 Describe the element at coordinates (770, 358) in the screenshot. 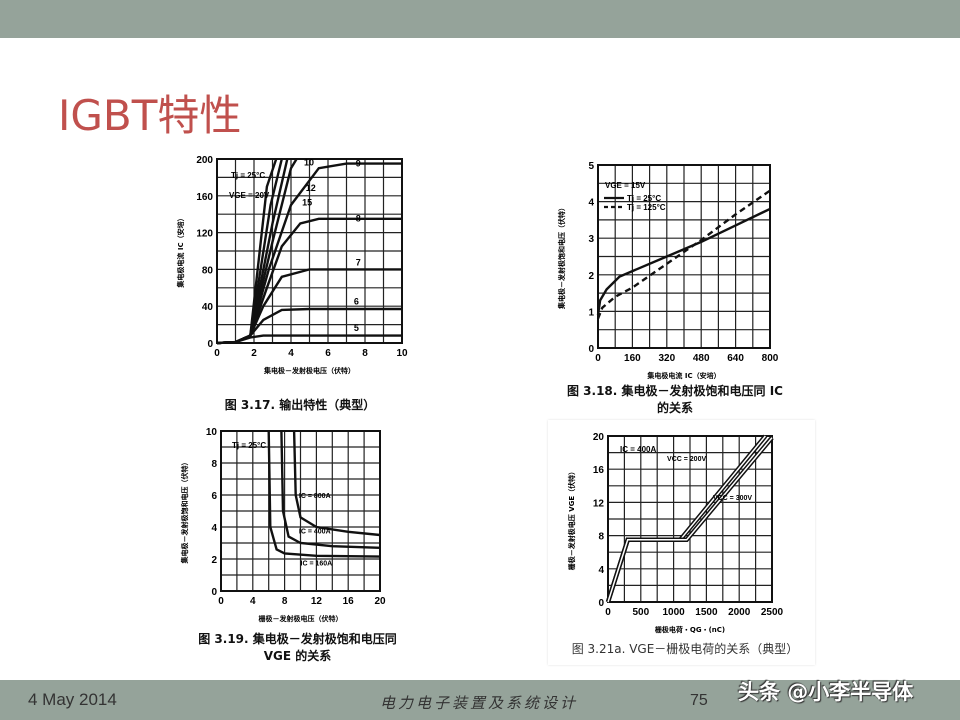

I see `x-tick-label: 800` at that location.